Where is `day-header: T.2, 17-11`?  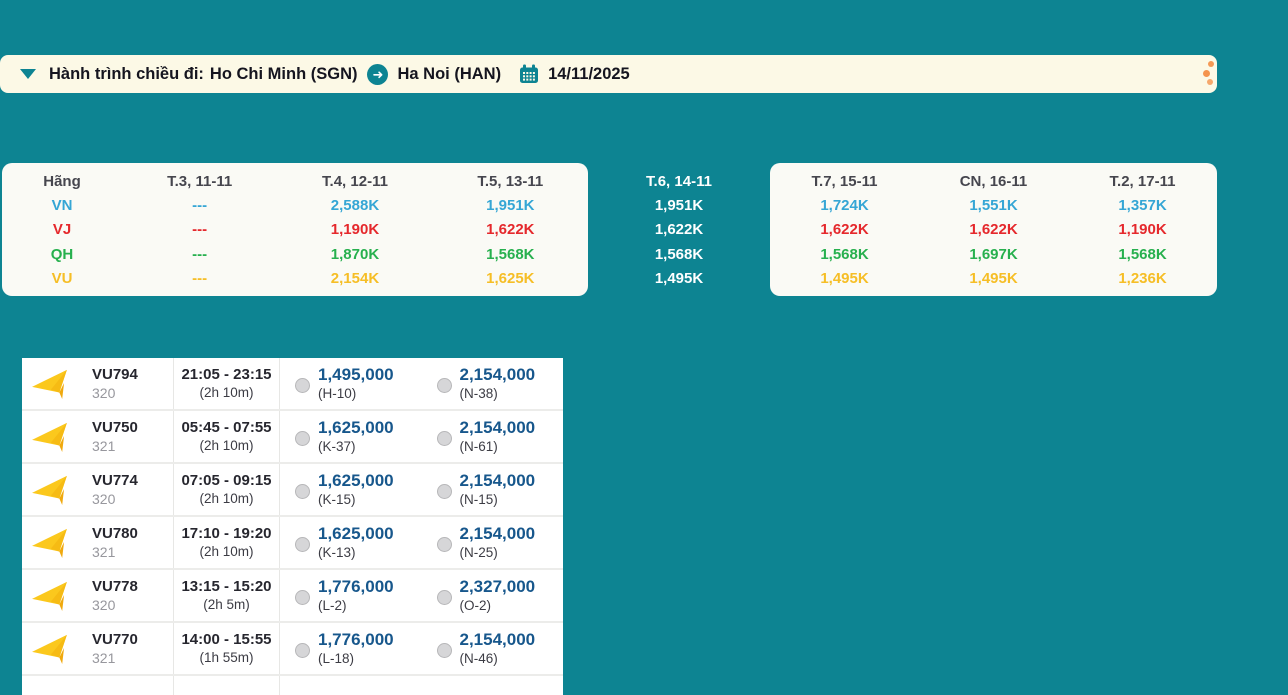
day-header: T.2, 17-11 is located at coordinates (1142, 181).